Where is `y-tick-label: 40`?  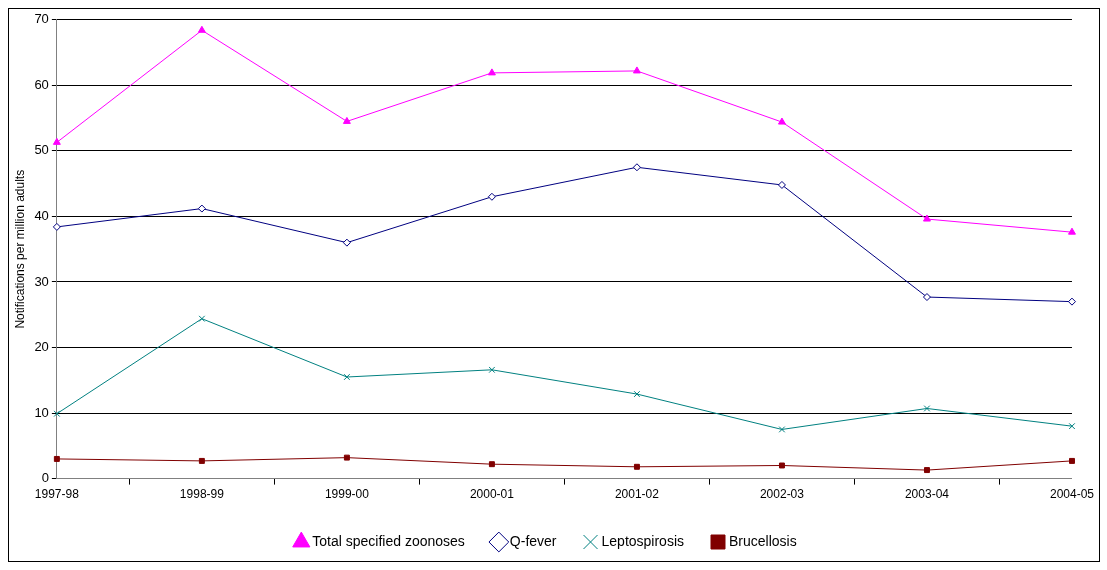 y-tick-label: 40 is located at coordinates (41, 216).